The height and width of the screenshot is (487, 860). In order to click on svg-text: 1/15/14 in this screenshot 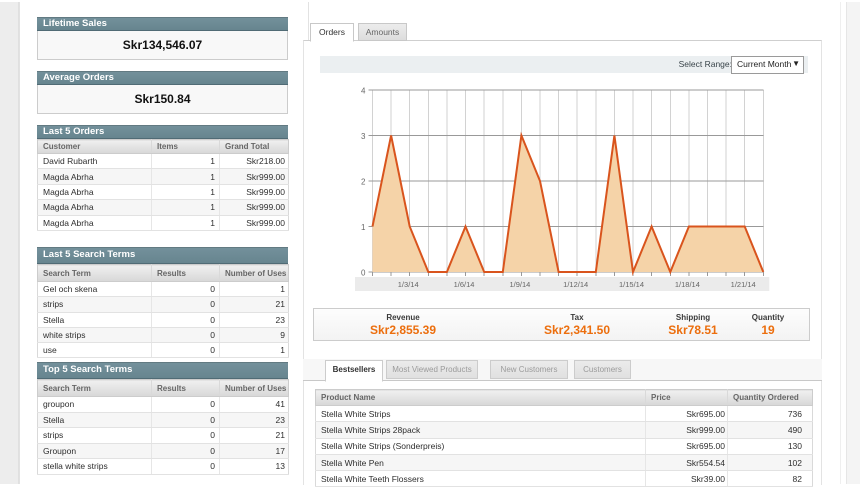, I will do `click(631, 284)`.